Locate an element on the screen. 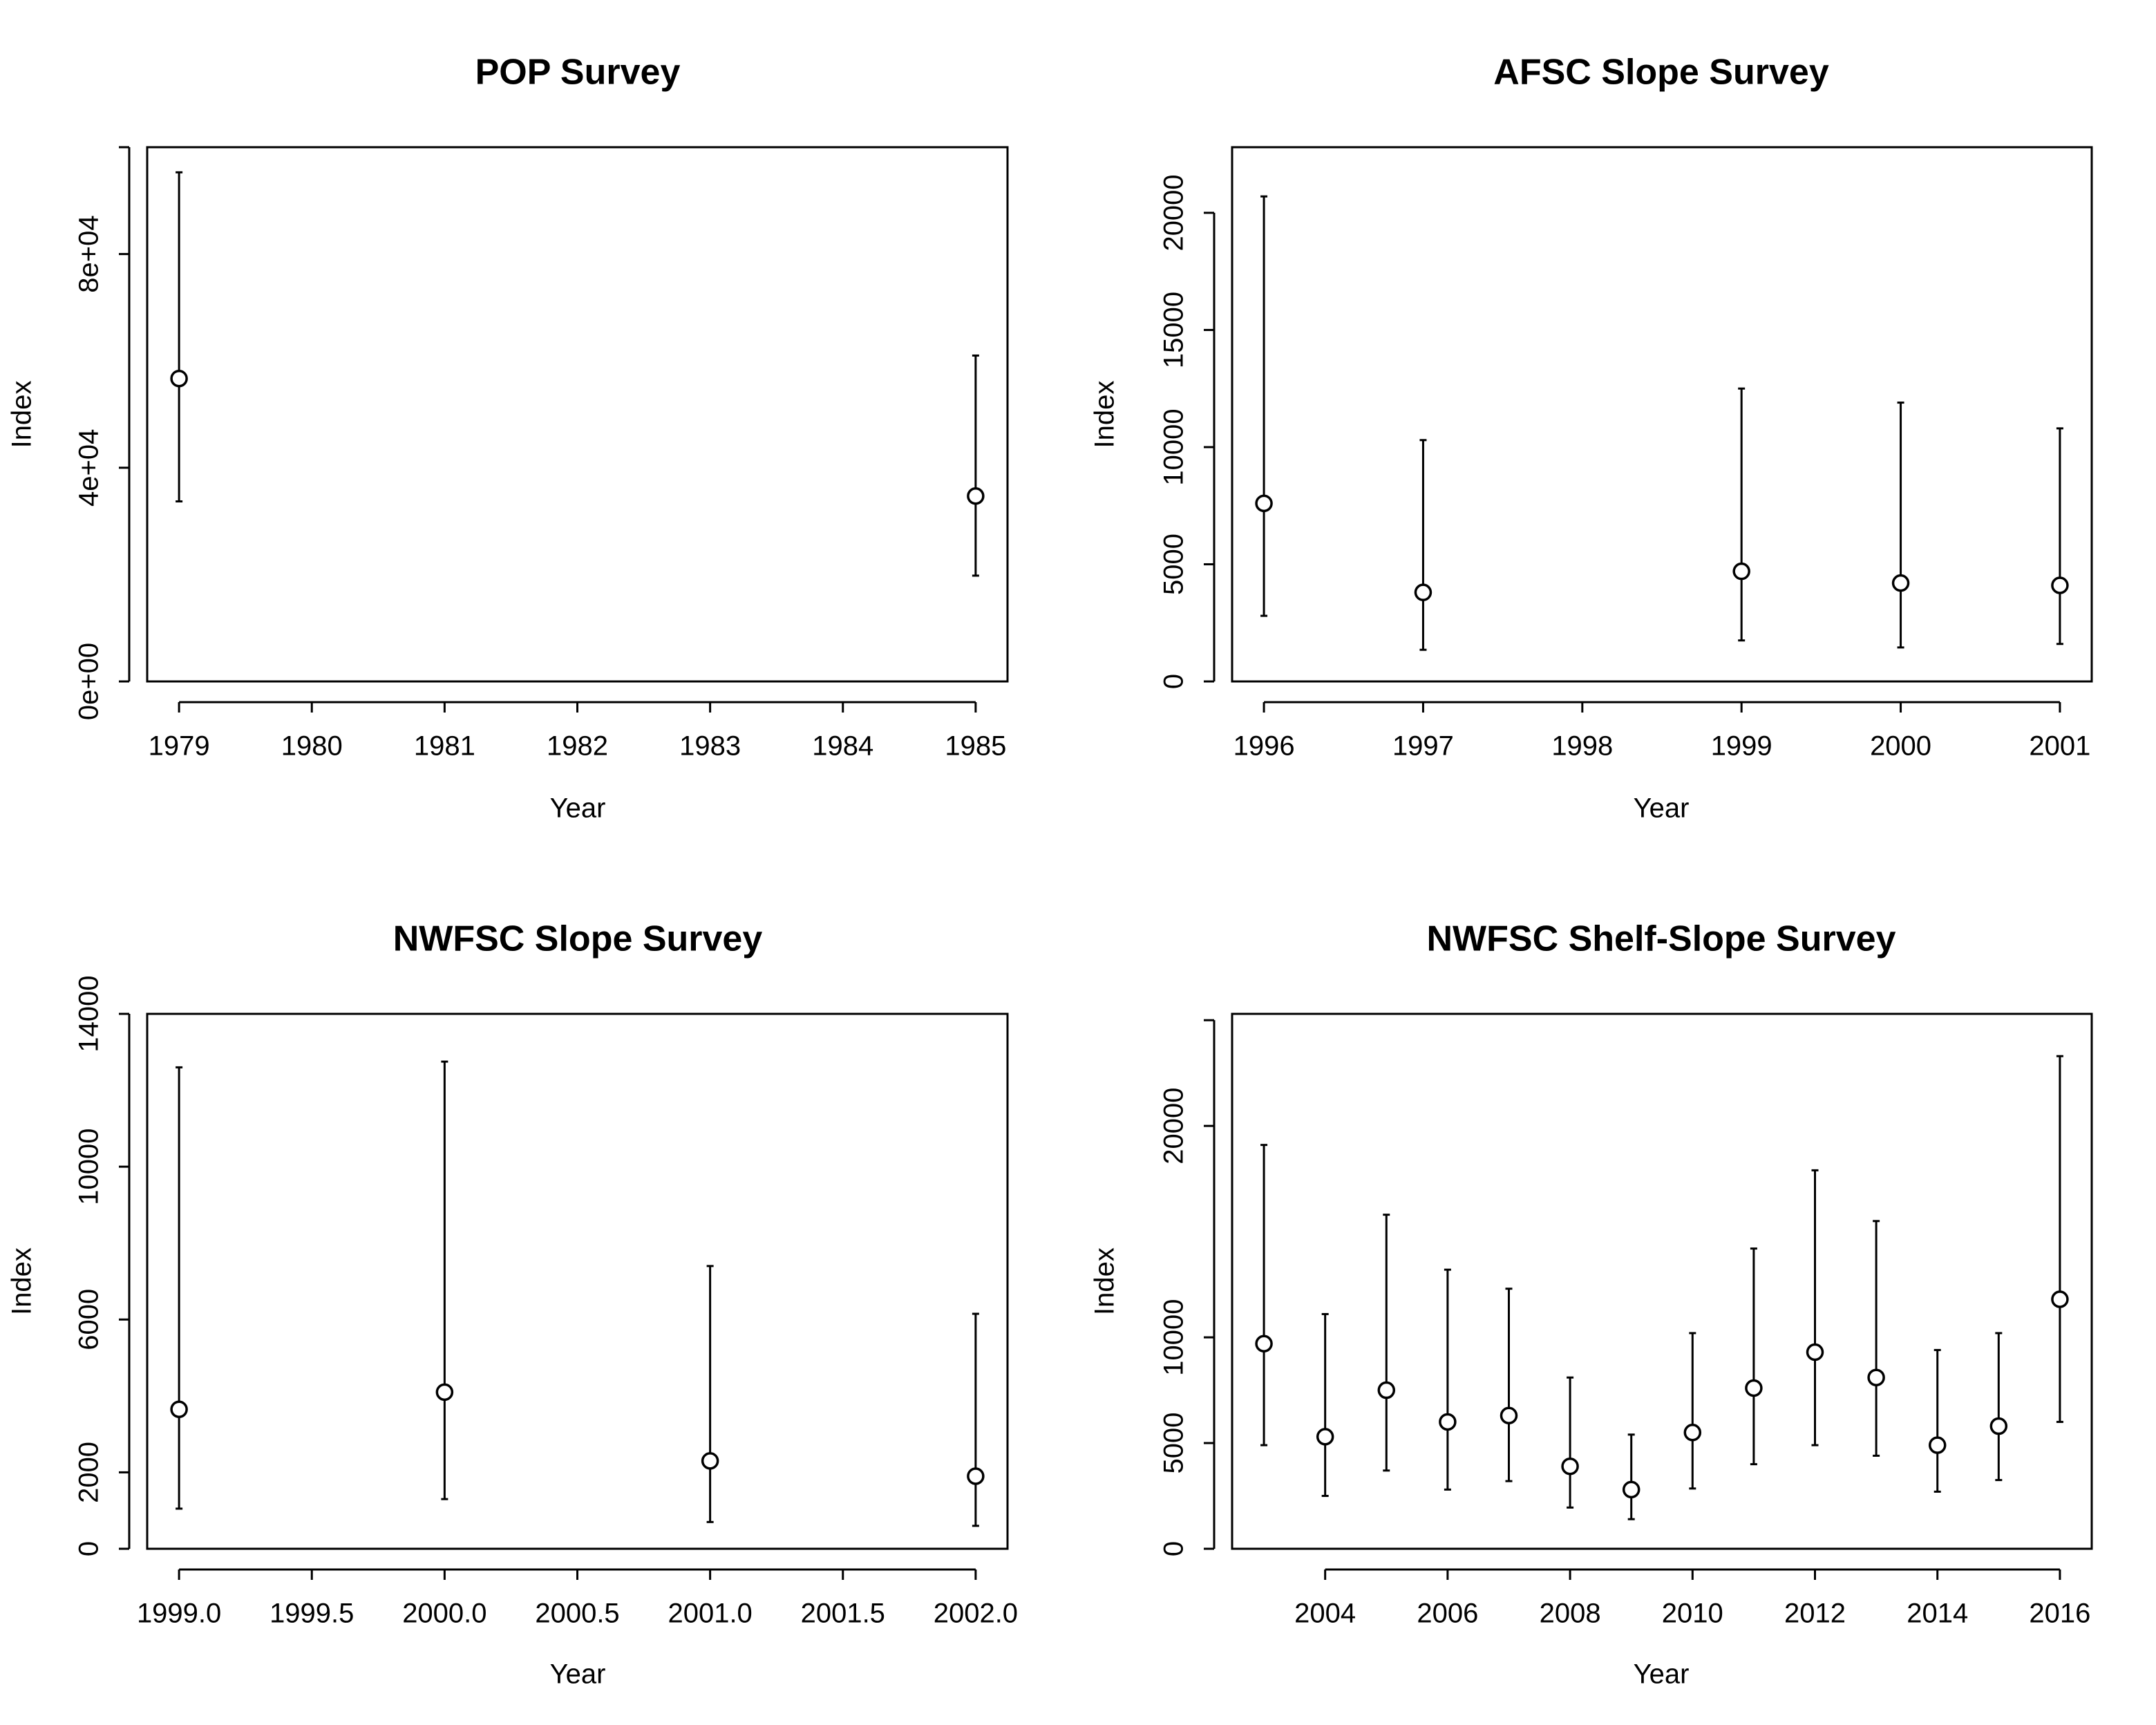 Image resolution: width=2156 pixels, height=1725 pixels. x-tick-label: 2012 is located at coordinates (1815, 1614).